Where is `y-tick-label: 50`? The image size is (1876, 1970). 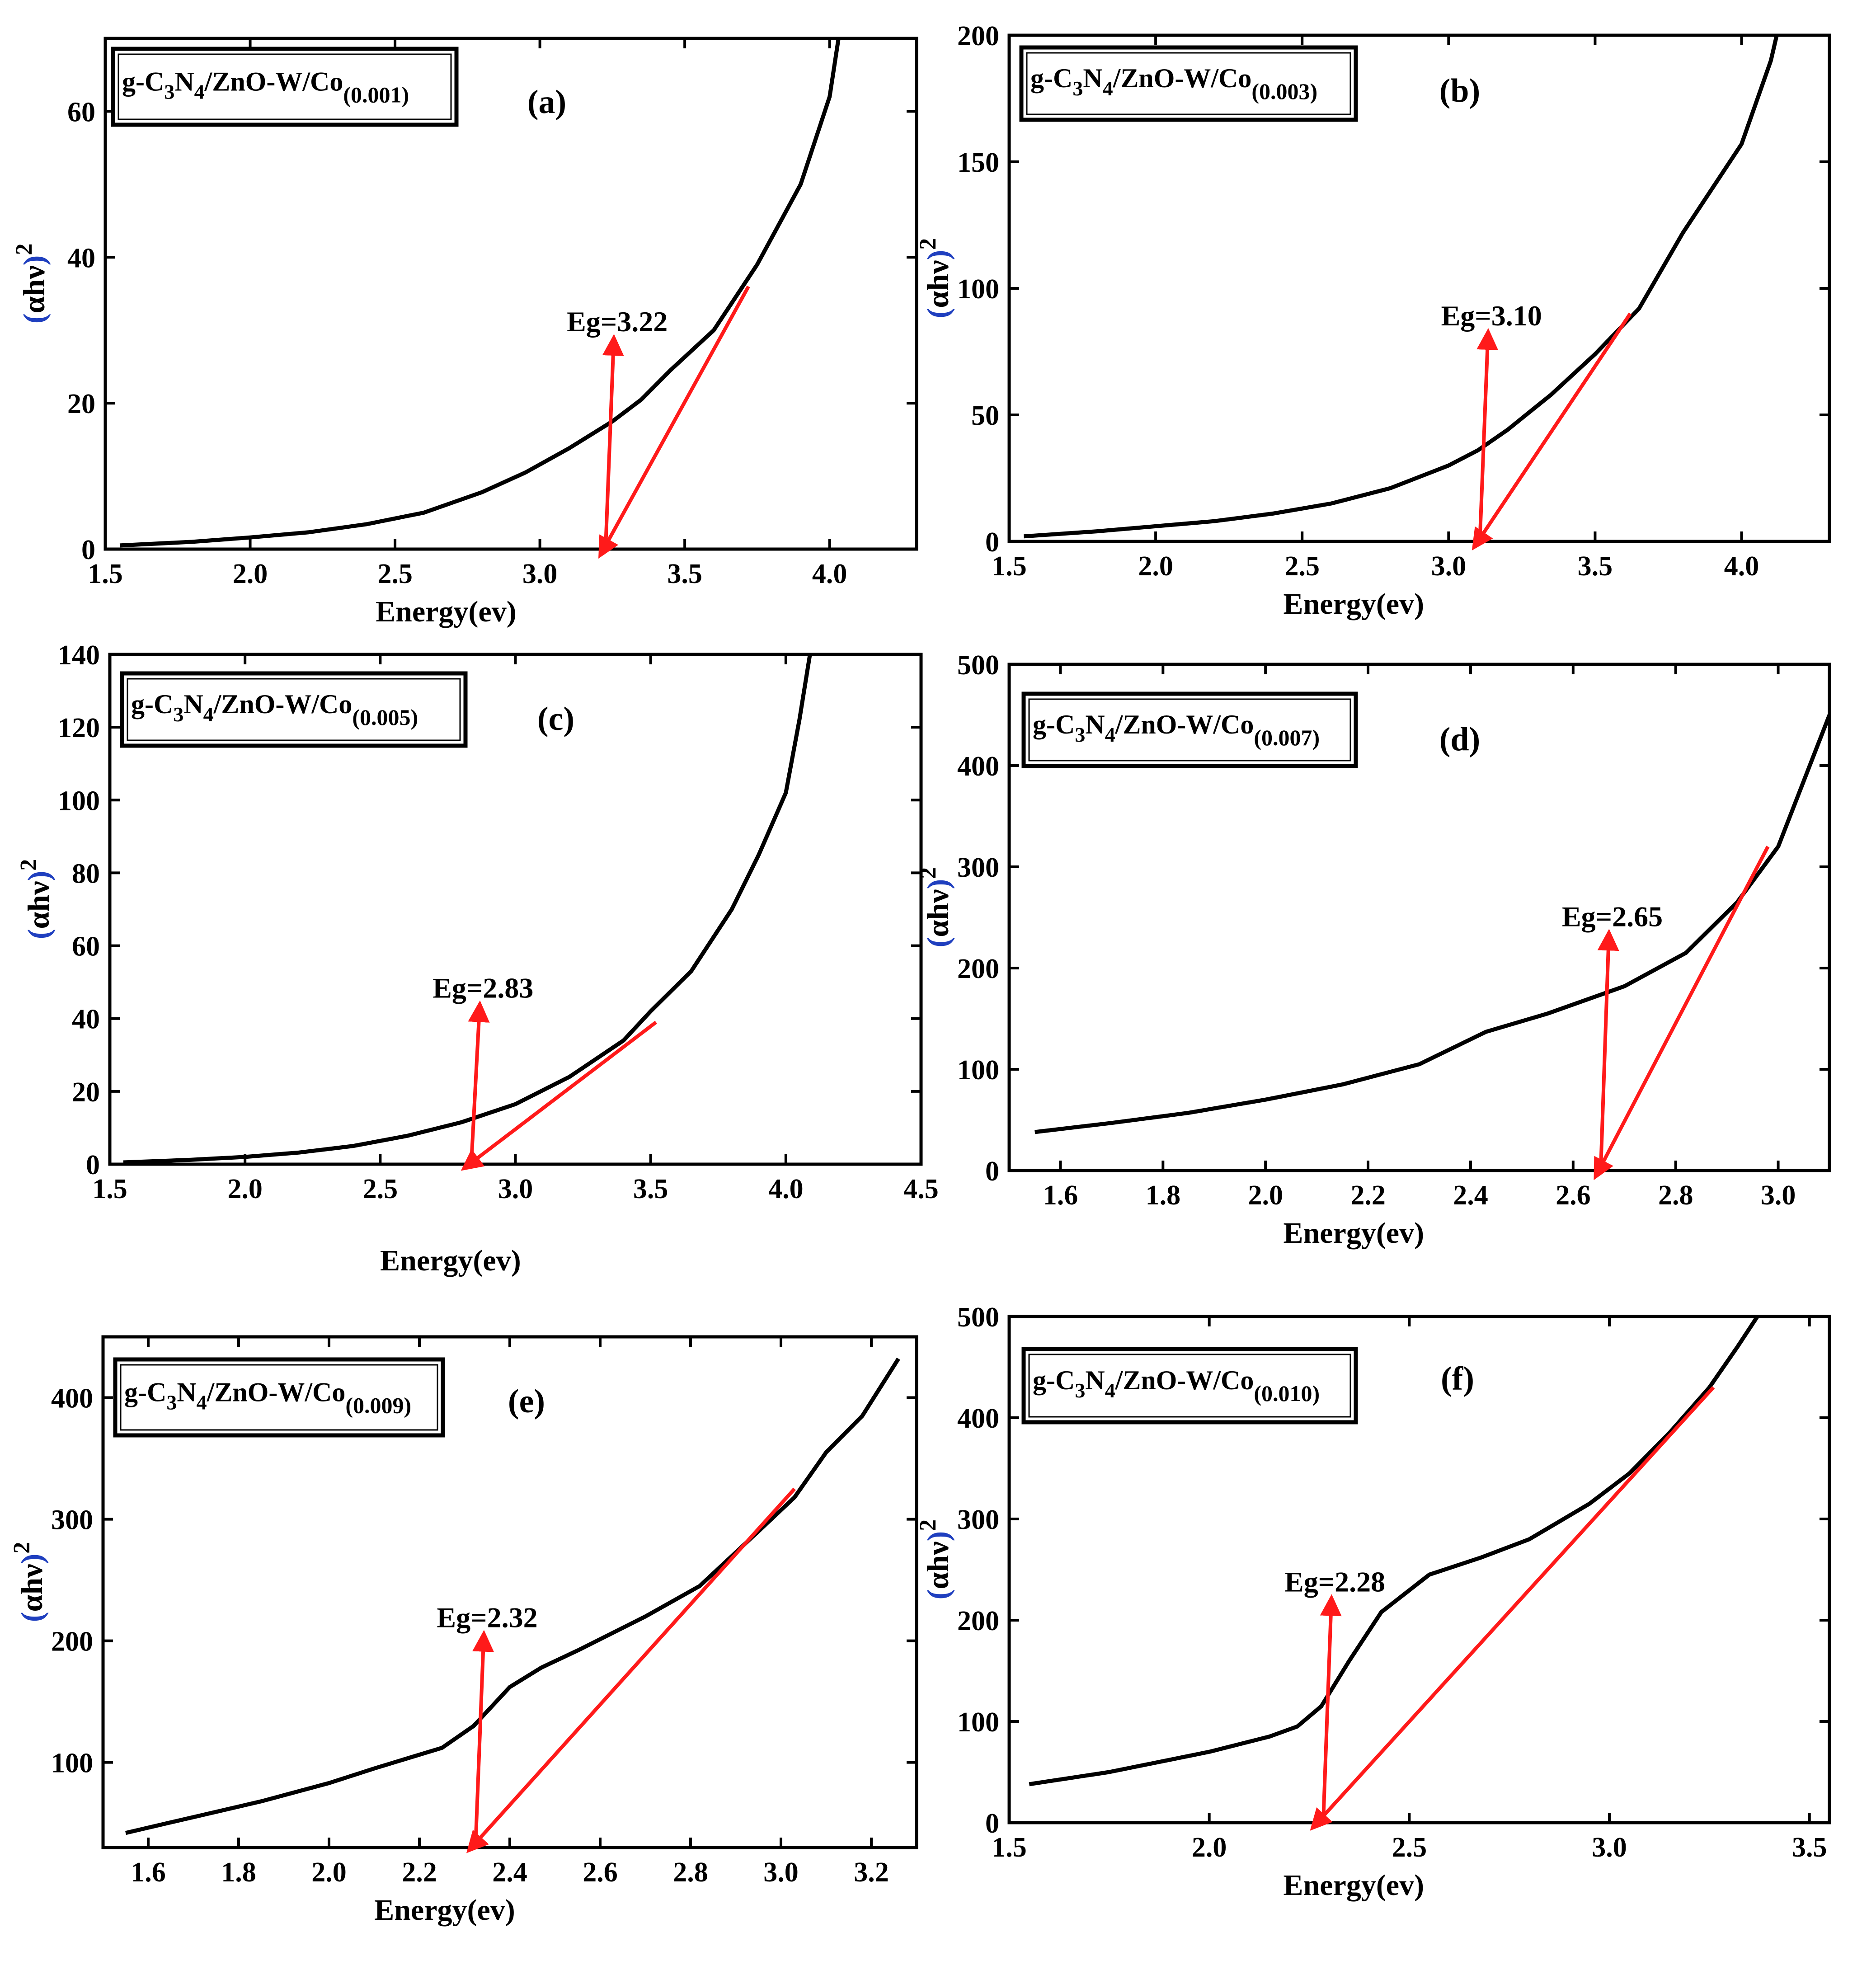 y-tick-label: 50 is located at coordinates (985, 415).